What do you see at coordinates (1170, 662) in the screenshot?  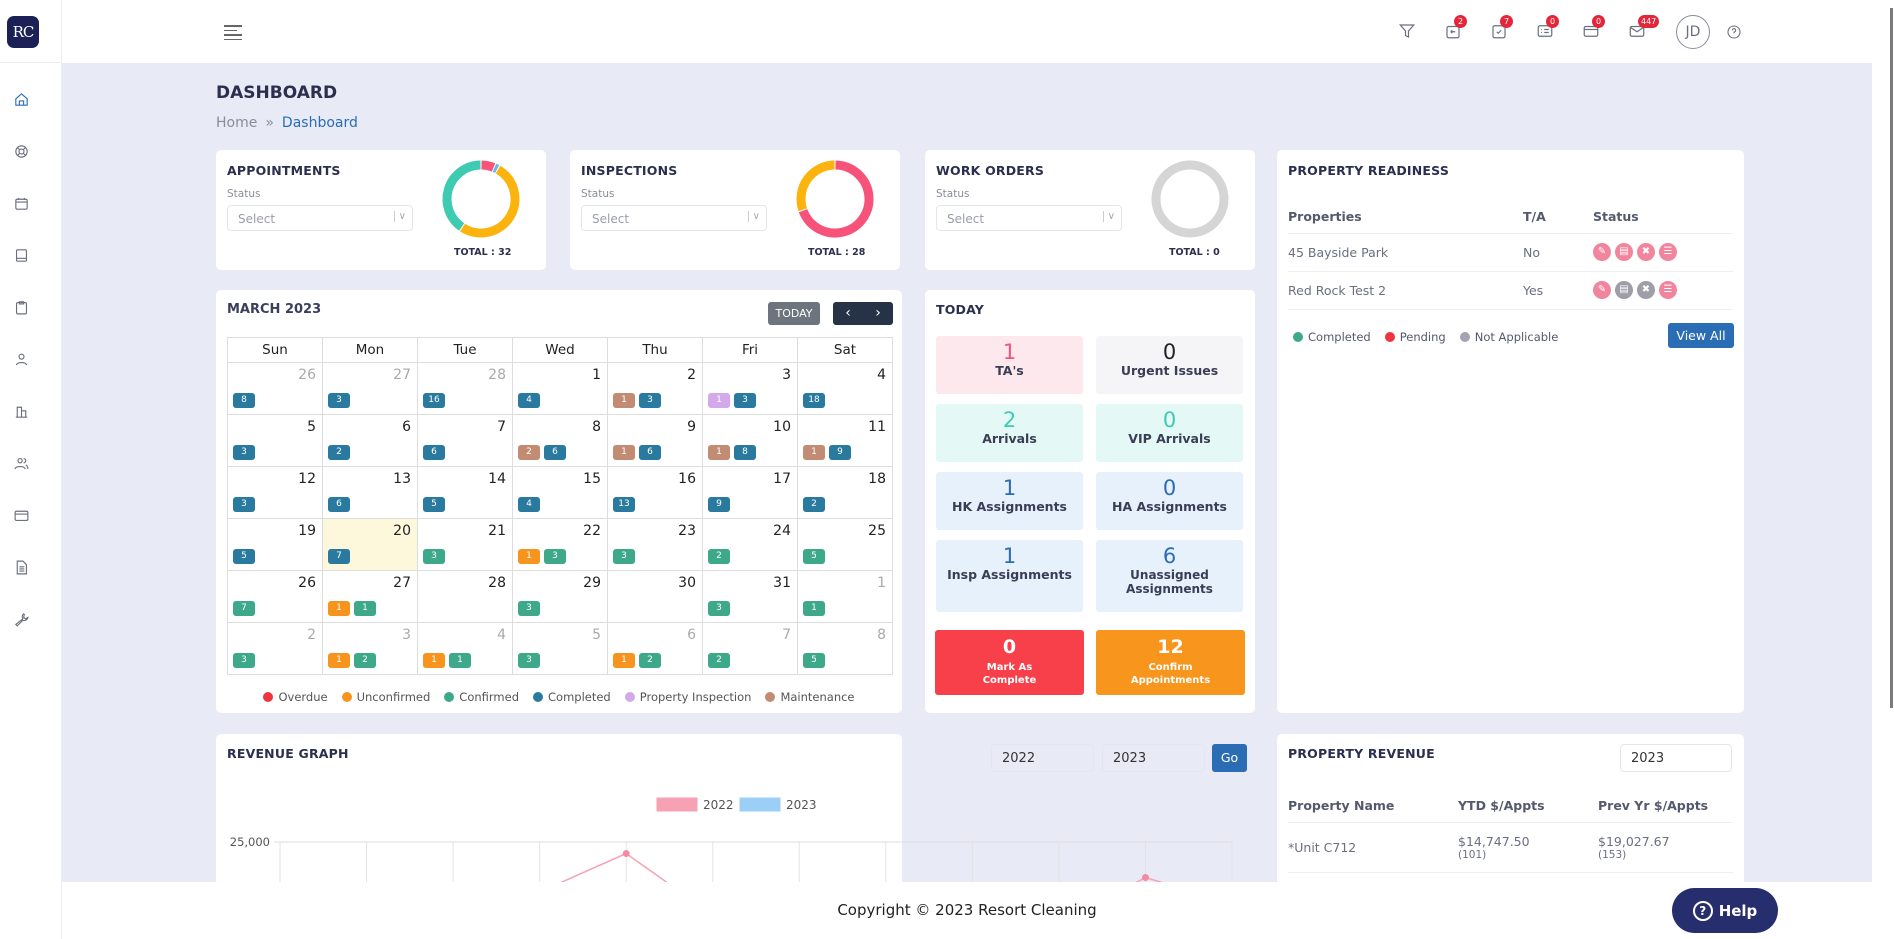 I see `confirm-appointments-button: 12 Confirm Appointments` at bounding box center [1170, 662].